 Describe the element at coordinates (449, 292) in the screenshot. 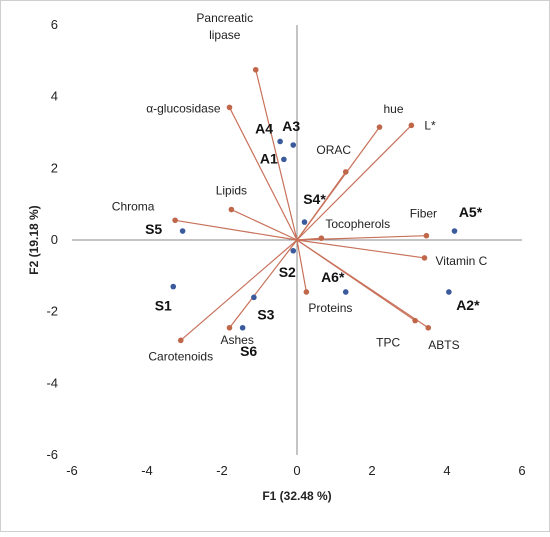

I see `observation-point-a2` at that location.